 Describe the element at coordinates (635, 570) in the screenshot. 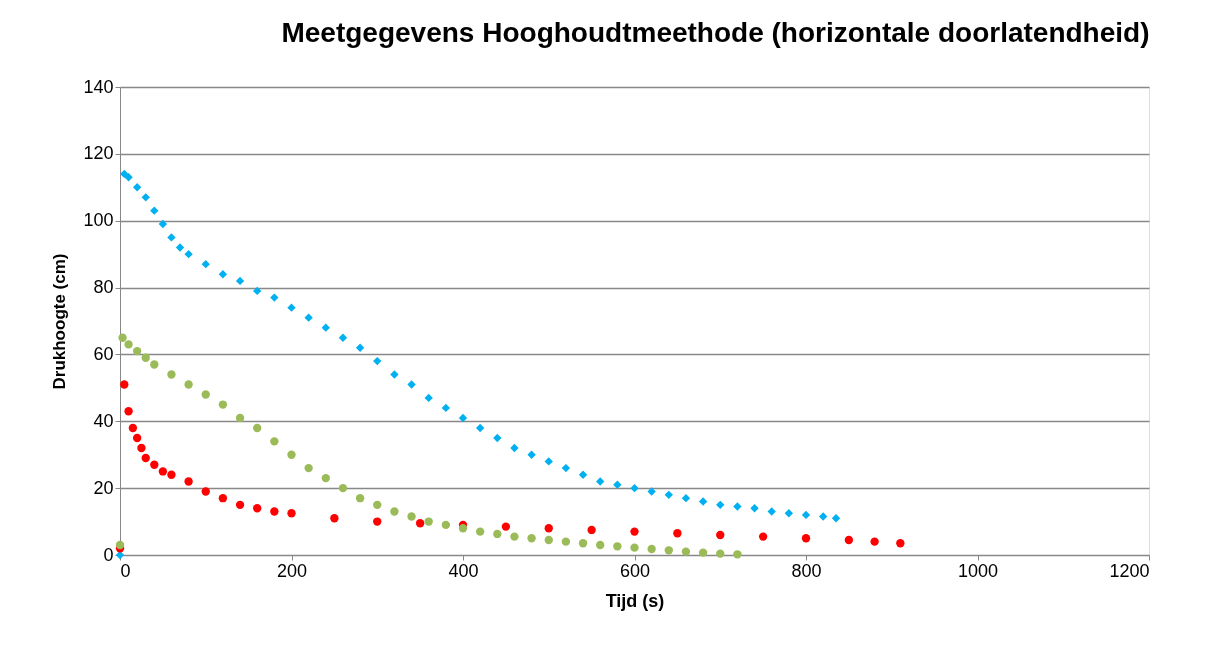

I see `x-tick-label: 600` at that location.